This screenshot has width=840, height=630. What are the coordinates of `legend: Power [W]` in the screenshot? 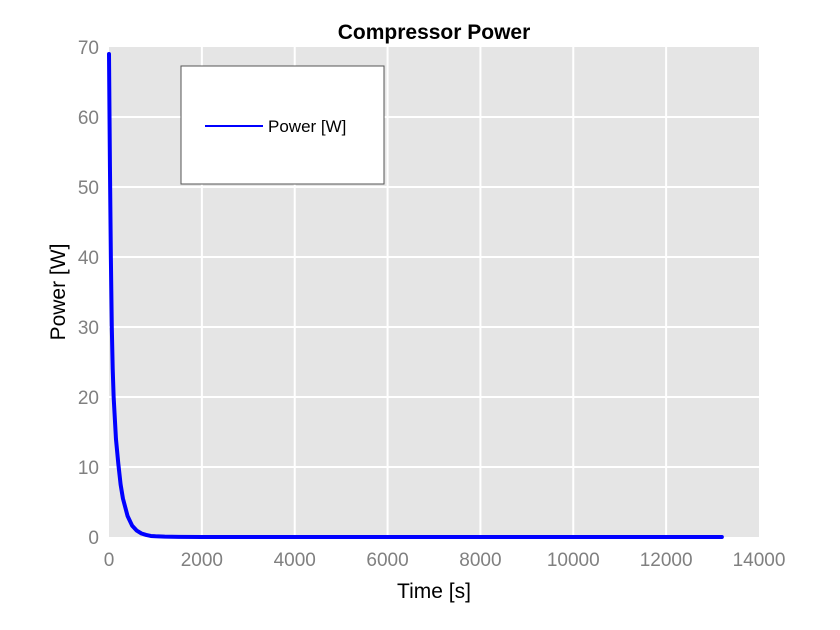 It's located at (282, 125).